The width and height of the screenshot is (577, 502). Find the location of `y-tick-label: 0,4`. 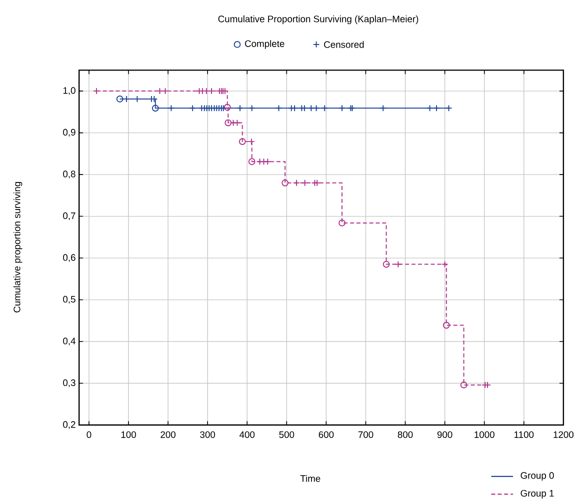

y-tick-label: 0,4 is located at coordinates (69, 342).